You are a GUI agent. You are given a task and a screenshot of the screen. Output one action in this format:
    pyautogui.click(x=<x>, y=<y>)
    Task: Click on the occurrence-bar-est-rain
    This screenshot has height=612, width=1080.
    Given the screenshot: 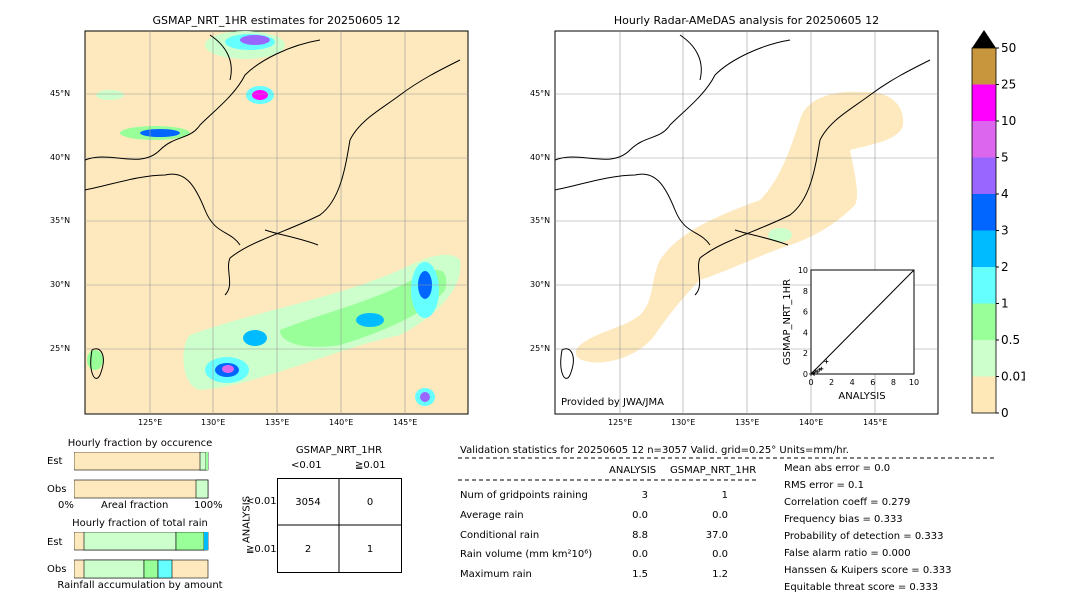 What is the action you would take?
    pyautogui.click(x=203, y=461)
    